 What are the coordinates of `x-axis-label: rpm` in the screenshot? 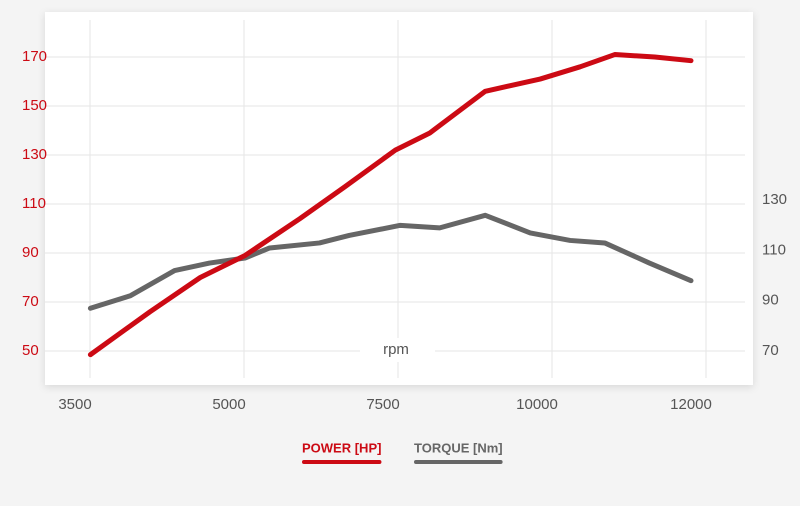 It's located at (396, 349).